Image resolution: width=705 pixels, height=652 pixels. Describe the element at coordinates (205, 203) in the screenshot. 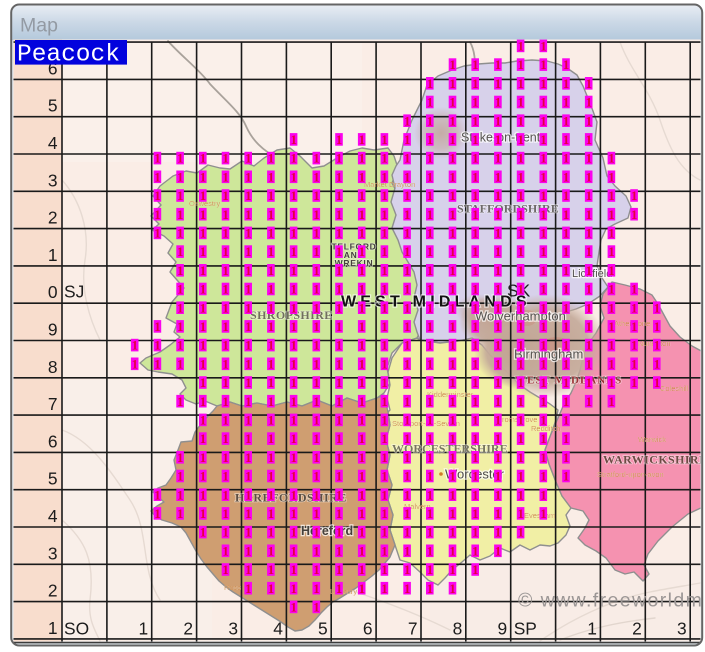

I see `svg-text: Oswestry` at that location.